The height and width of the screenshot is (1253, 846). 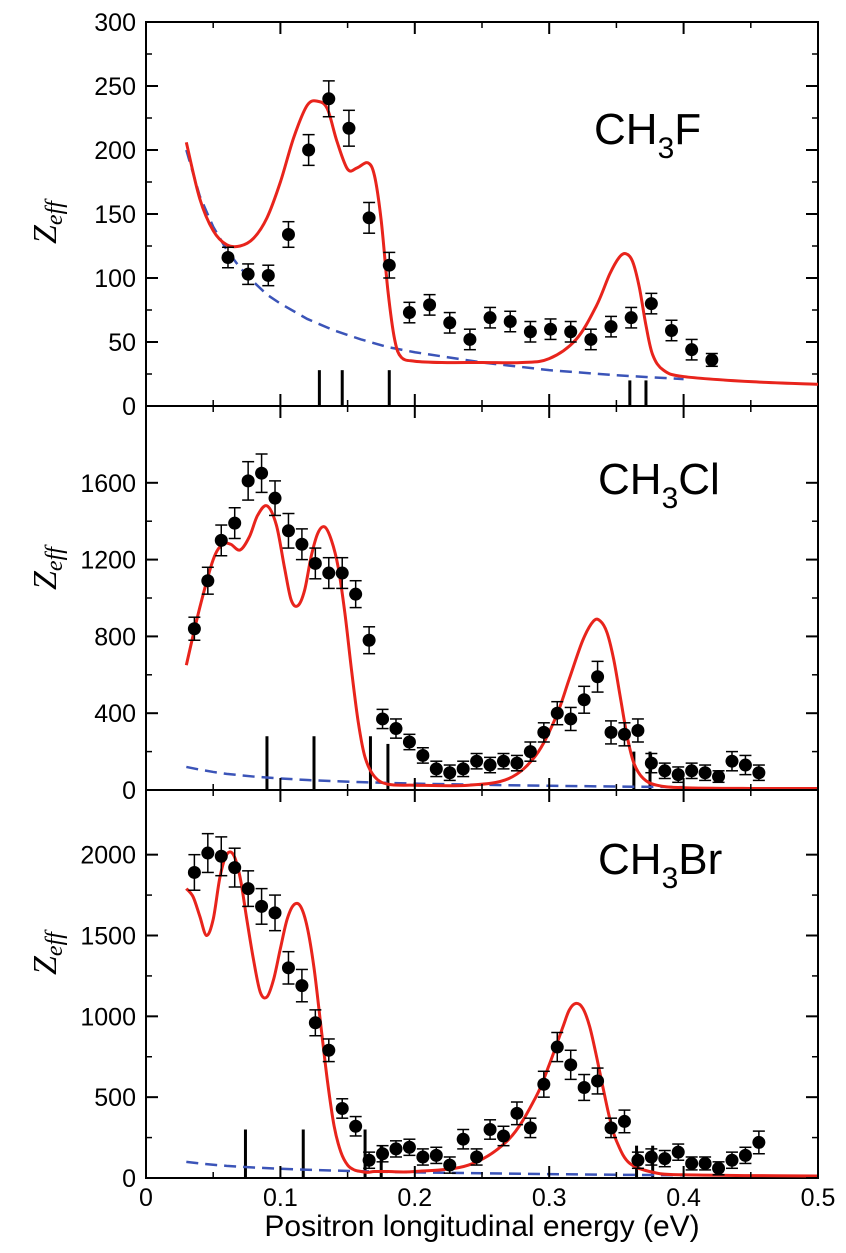 I want to click on y-tick-label: 1600, so click(x=108, y=484).